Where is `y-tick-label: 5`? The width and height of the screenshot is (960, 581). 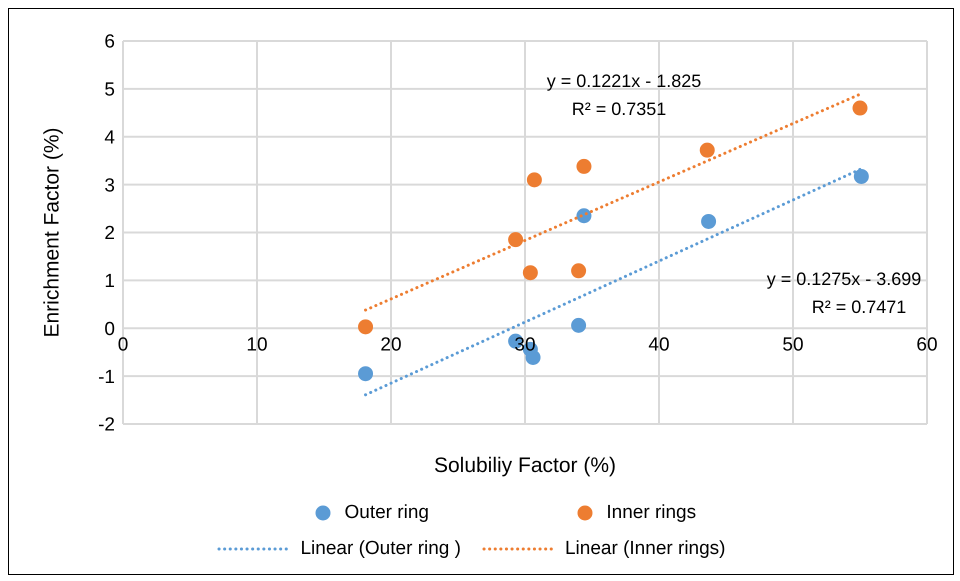
y-tick-label: 5 is located at coordinates (109, 90).